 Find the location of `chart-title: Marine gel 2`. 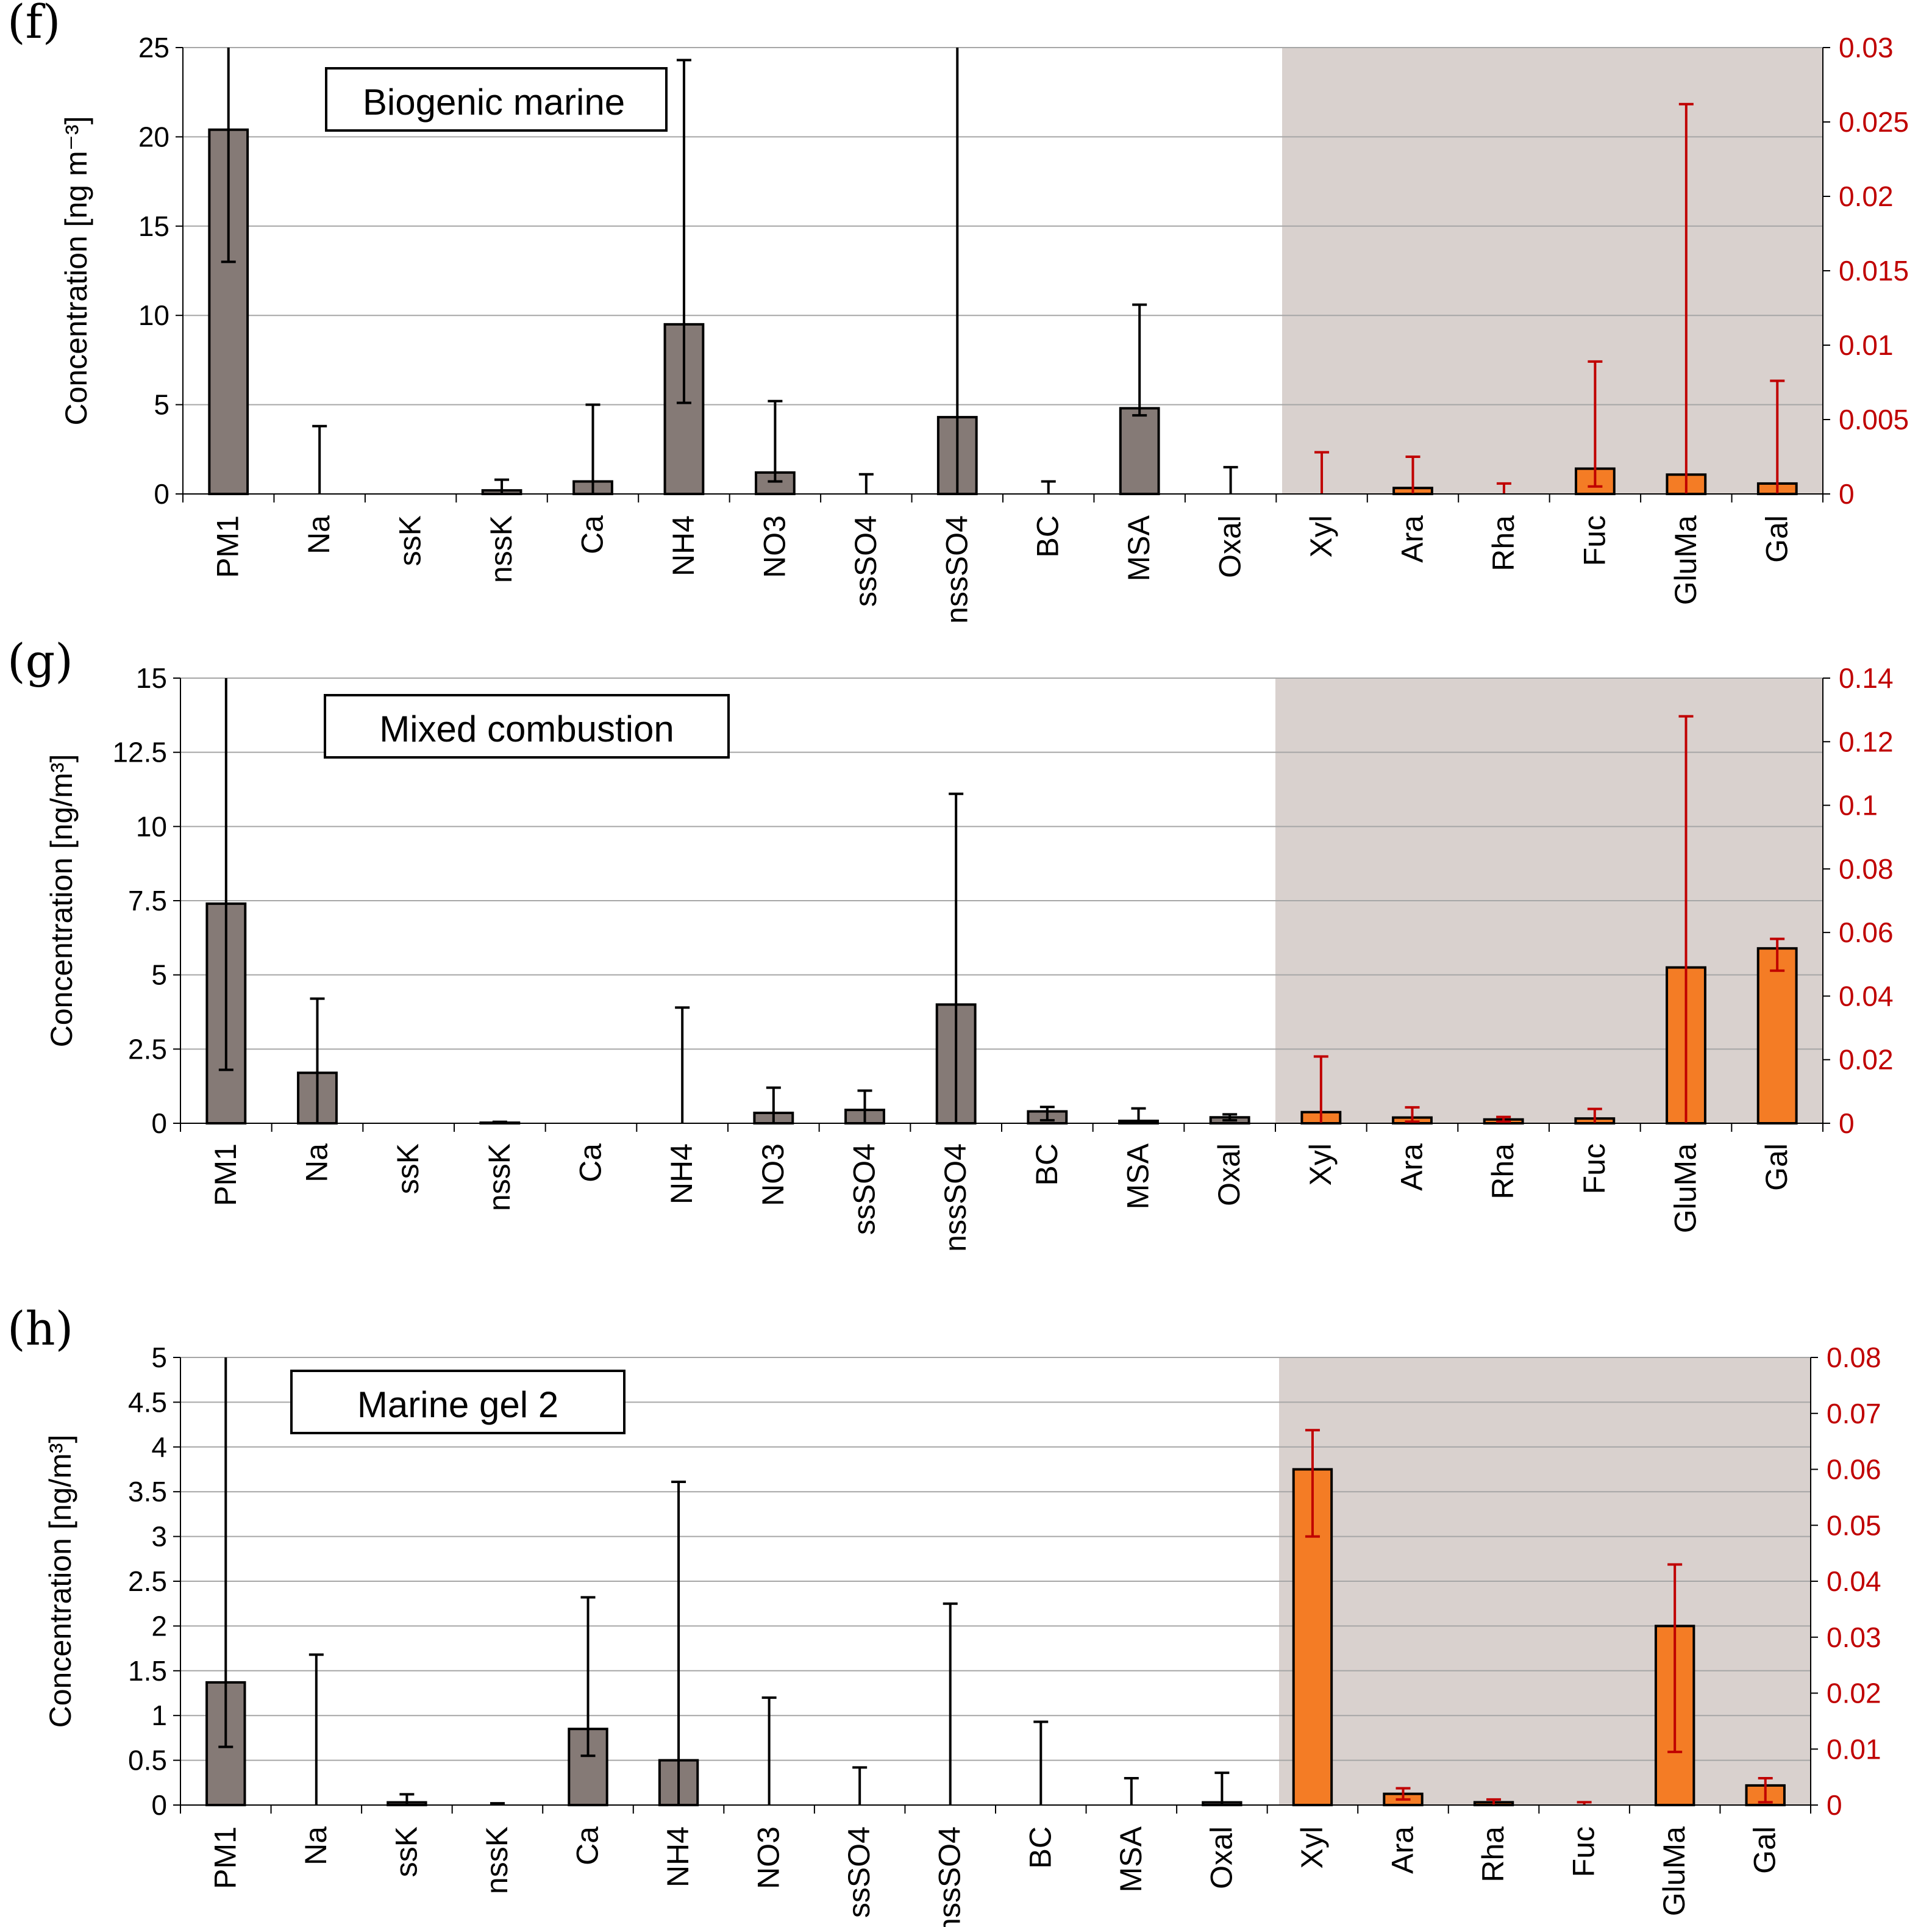

chart-title: Marine gel 2 is located at coordinates (458, 1404).